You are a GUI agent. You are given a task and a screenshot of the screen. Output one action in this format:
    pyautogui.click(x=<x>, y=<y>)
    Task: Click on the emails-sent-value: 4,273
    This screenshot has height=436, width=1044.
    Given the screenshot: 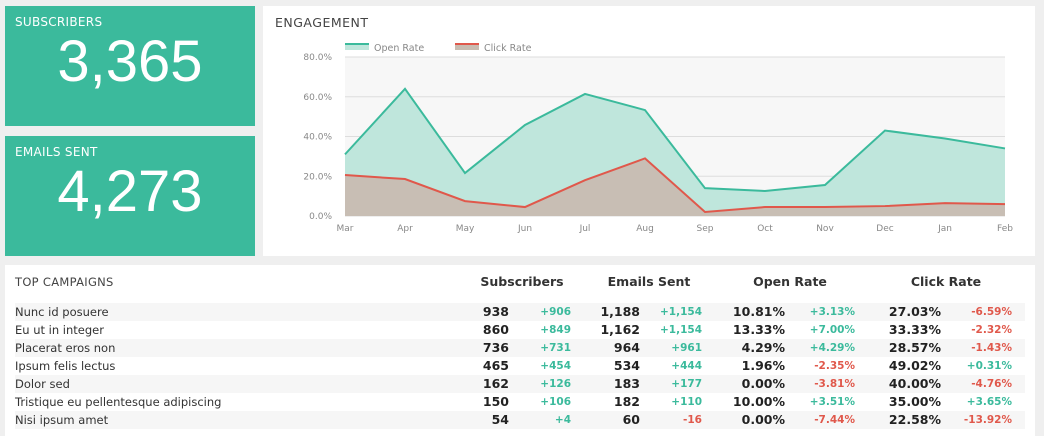 What is the action you would take?
    pyautogui.click(x=130, y=191)
    